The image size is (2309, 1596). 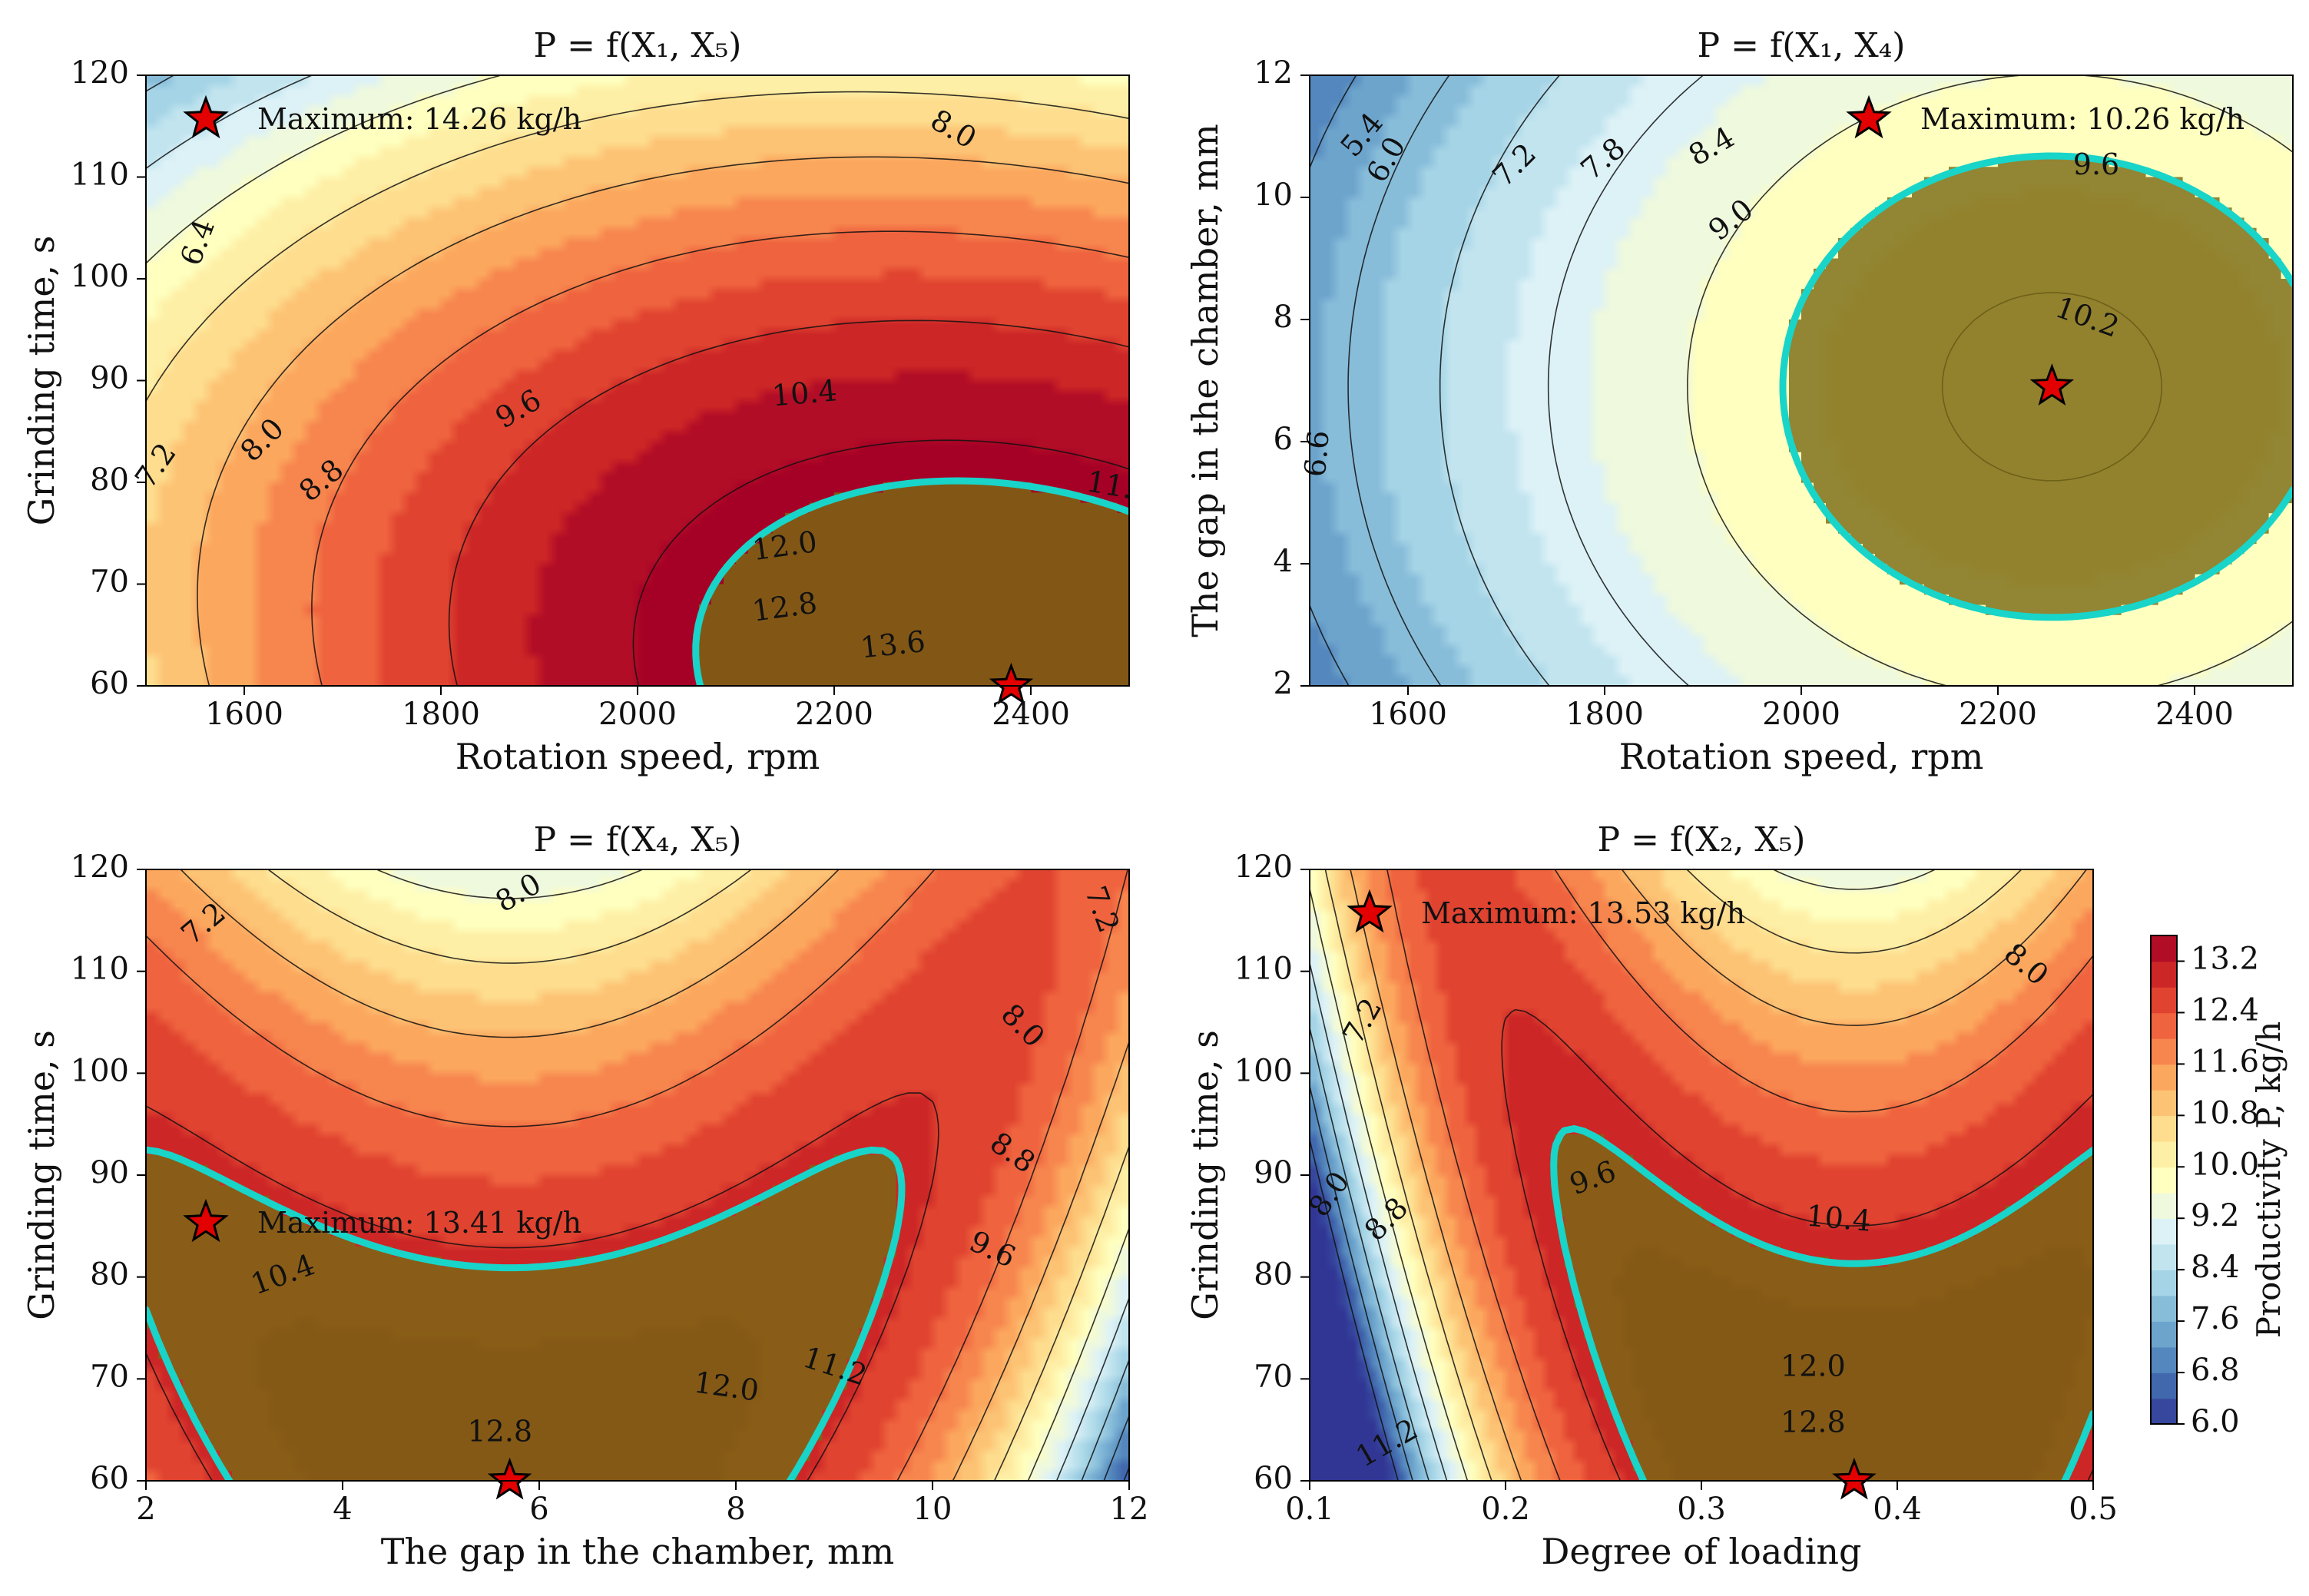 What do you see at coordinates (1408, 714) in the screenshot?
I see `x-tick-label: 1600` at bounding box center [1408, 714].